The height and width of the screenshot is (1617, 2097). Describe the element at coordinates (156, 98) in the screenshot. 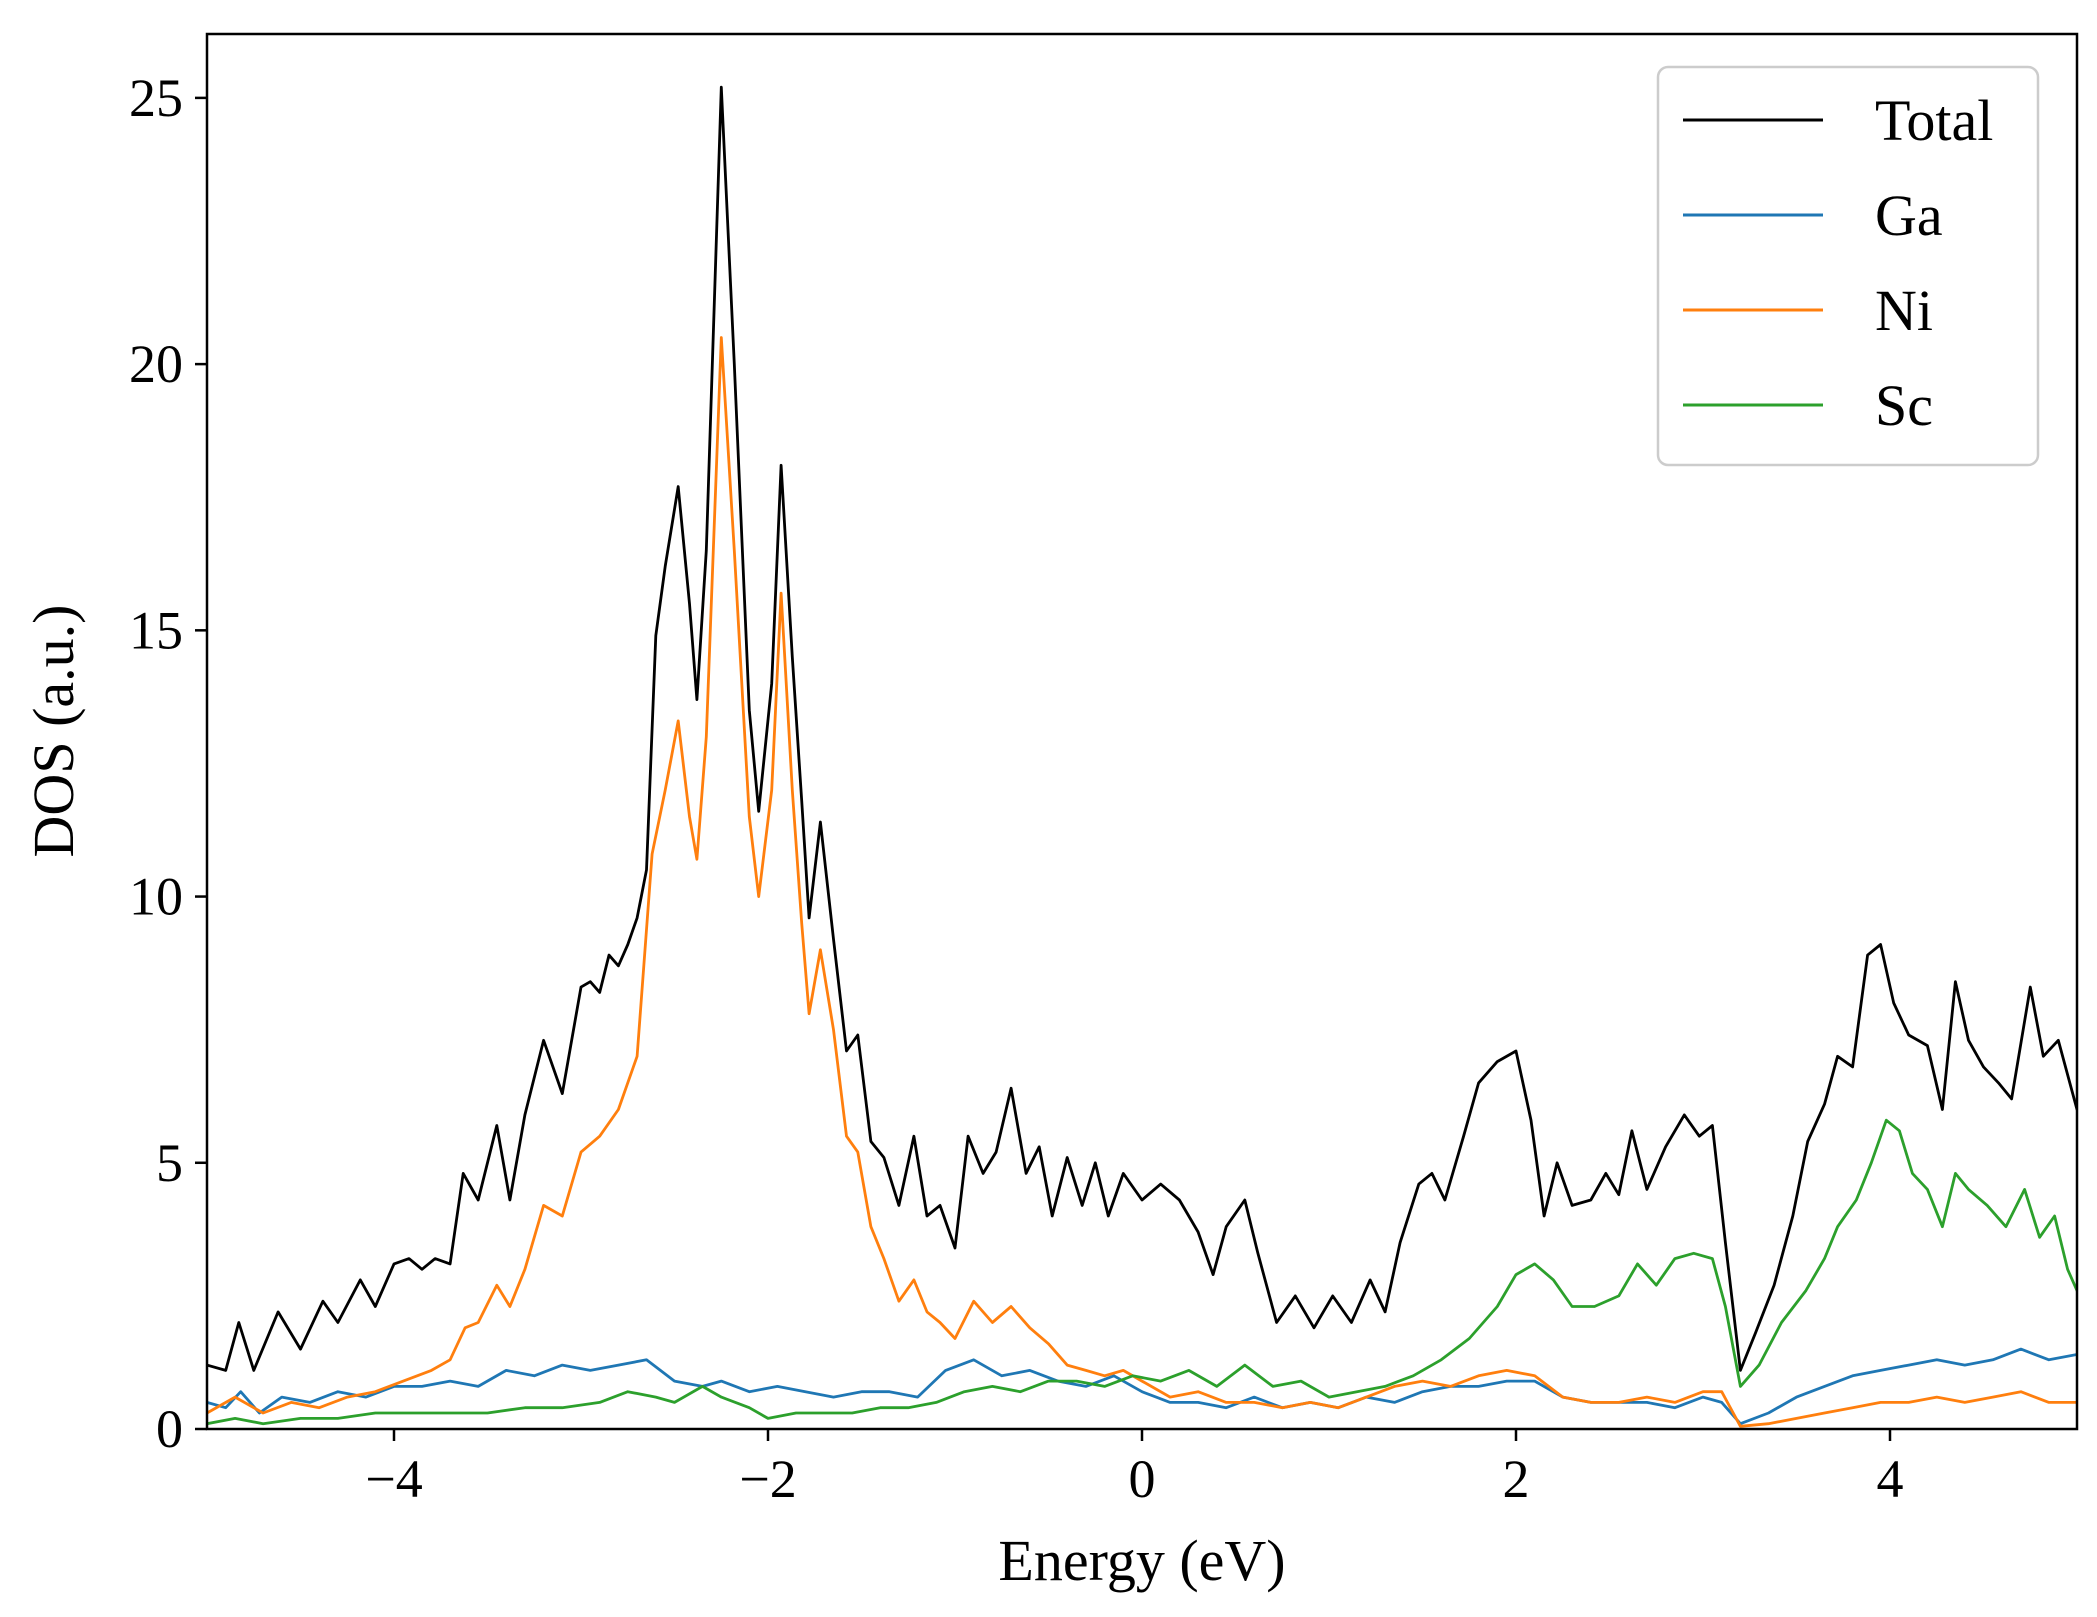

I see `y-tick-label: 25` at that location.